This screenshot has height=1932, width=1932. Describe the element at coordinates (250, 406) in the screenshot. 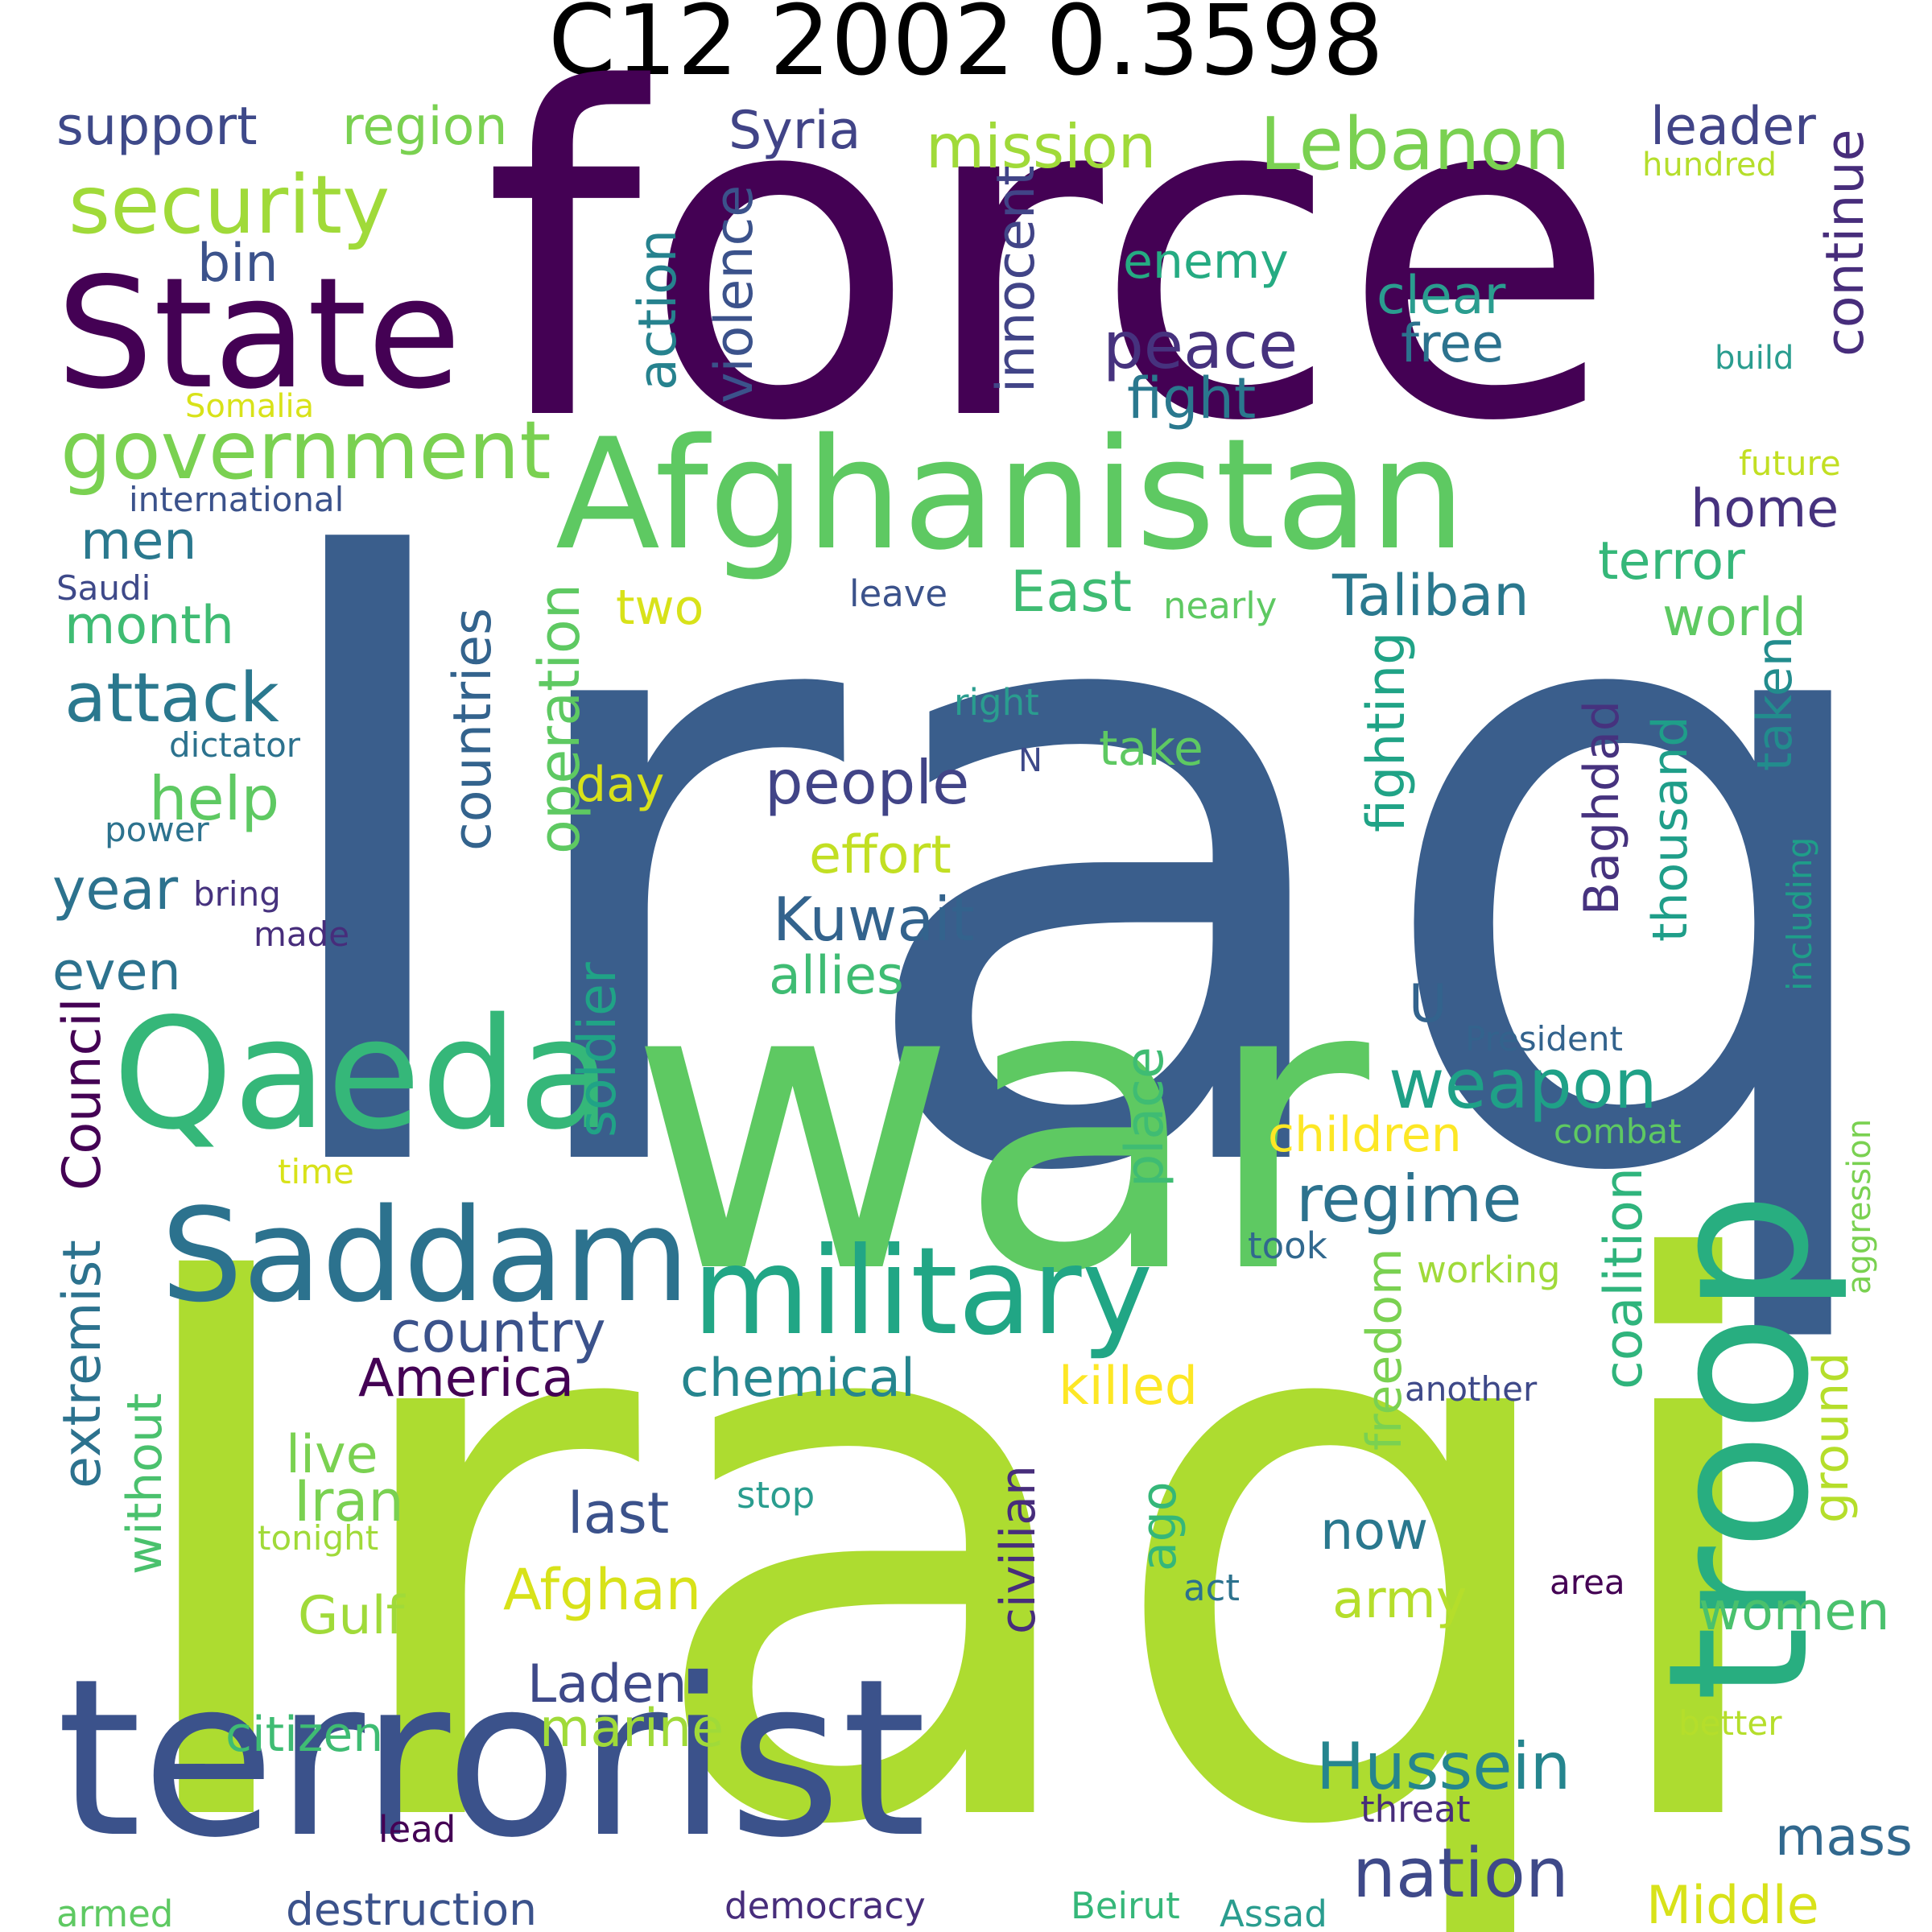

I see `cloud-word-somalia: Somalia` at that location.